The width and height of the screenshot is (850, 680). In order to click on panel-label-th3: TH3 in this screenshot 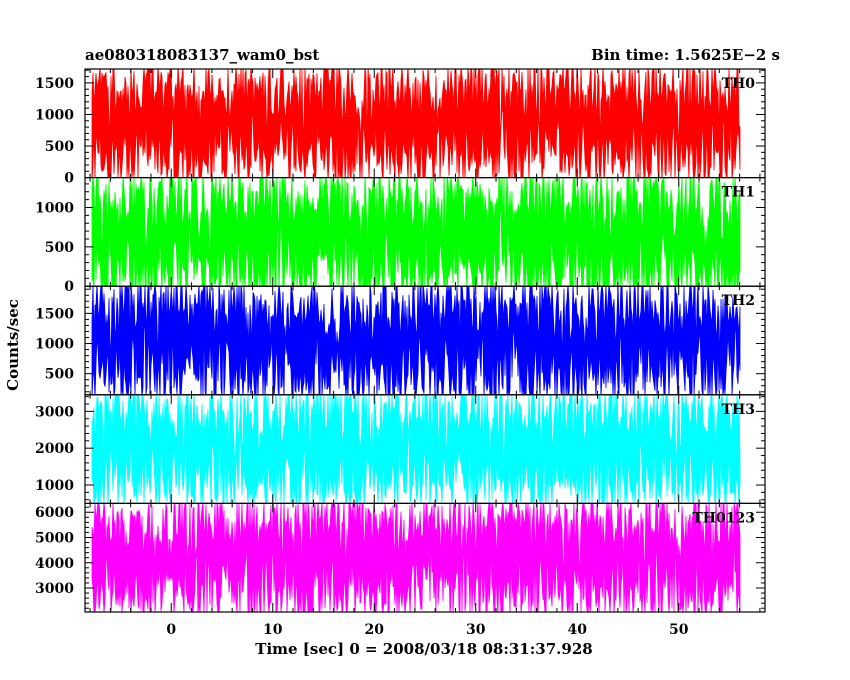, I will do `click(738, 410)`.